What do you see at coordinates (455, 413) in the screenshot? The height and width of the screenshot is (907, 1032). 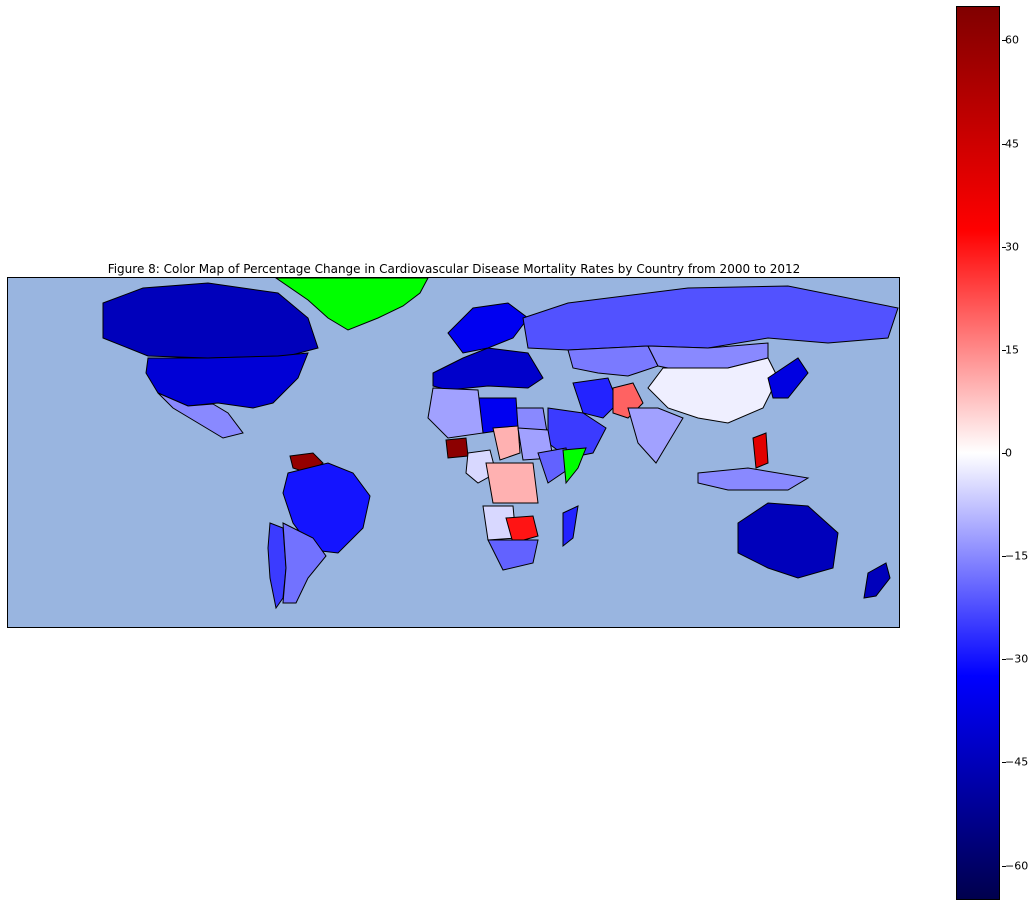 I see `country-algeria` at bounding box center [455, 413].